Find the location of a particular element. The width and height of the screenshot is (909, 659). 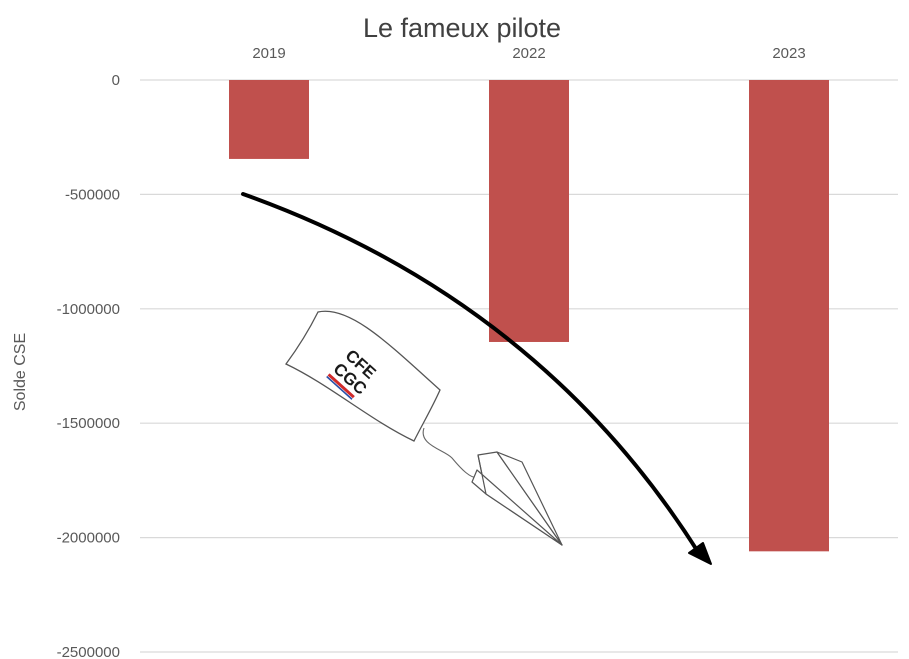

banner-flag is located at coordinates (363, 376).